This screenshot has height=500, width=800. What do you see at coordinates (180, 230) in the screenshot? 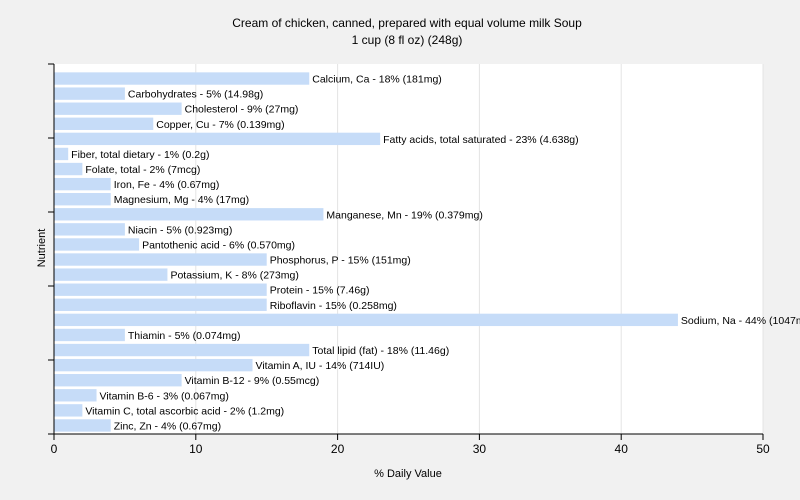
I see `bar-label: Niacin - 5% (0.923mg)` at bounding box center [180, 230].